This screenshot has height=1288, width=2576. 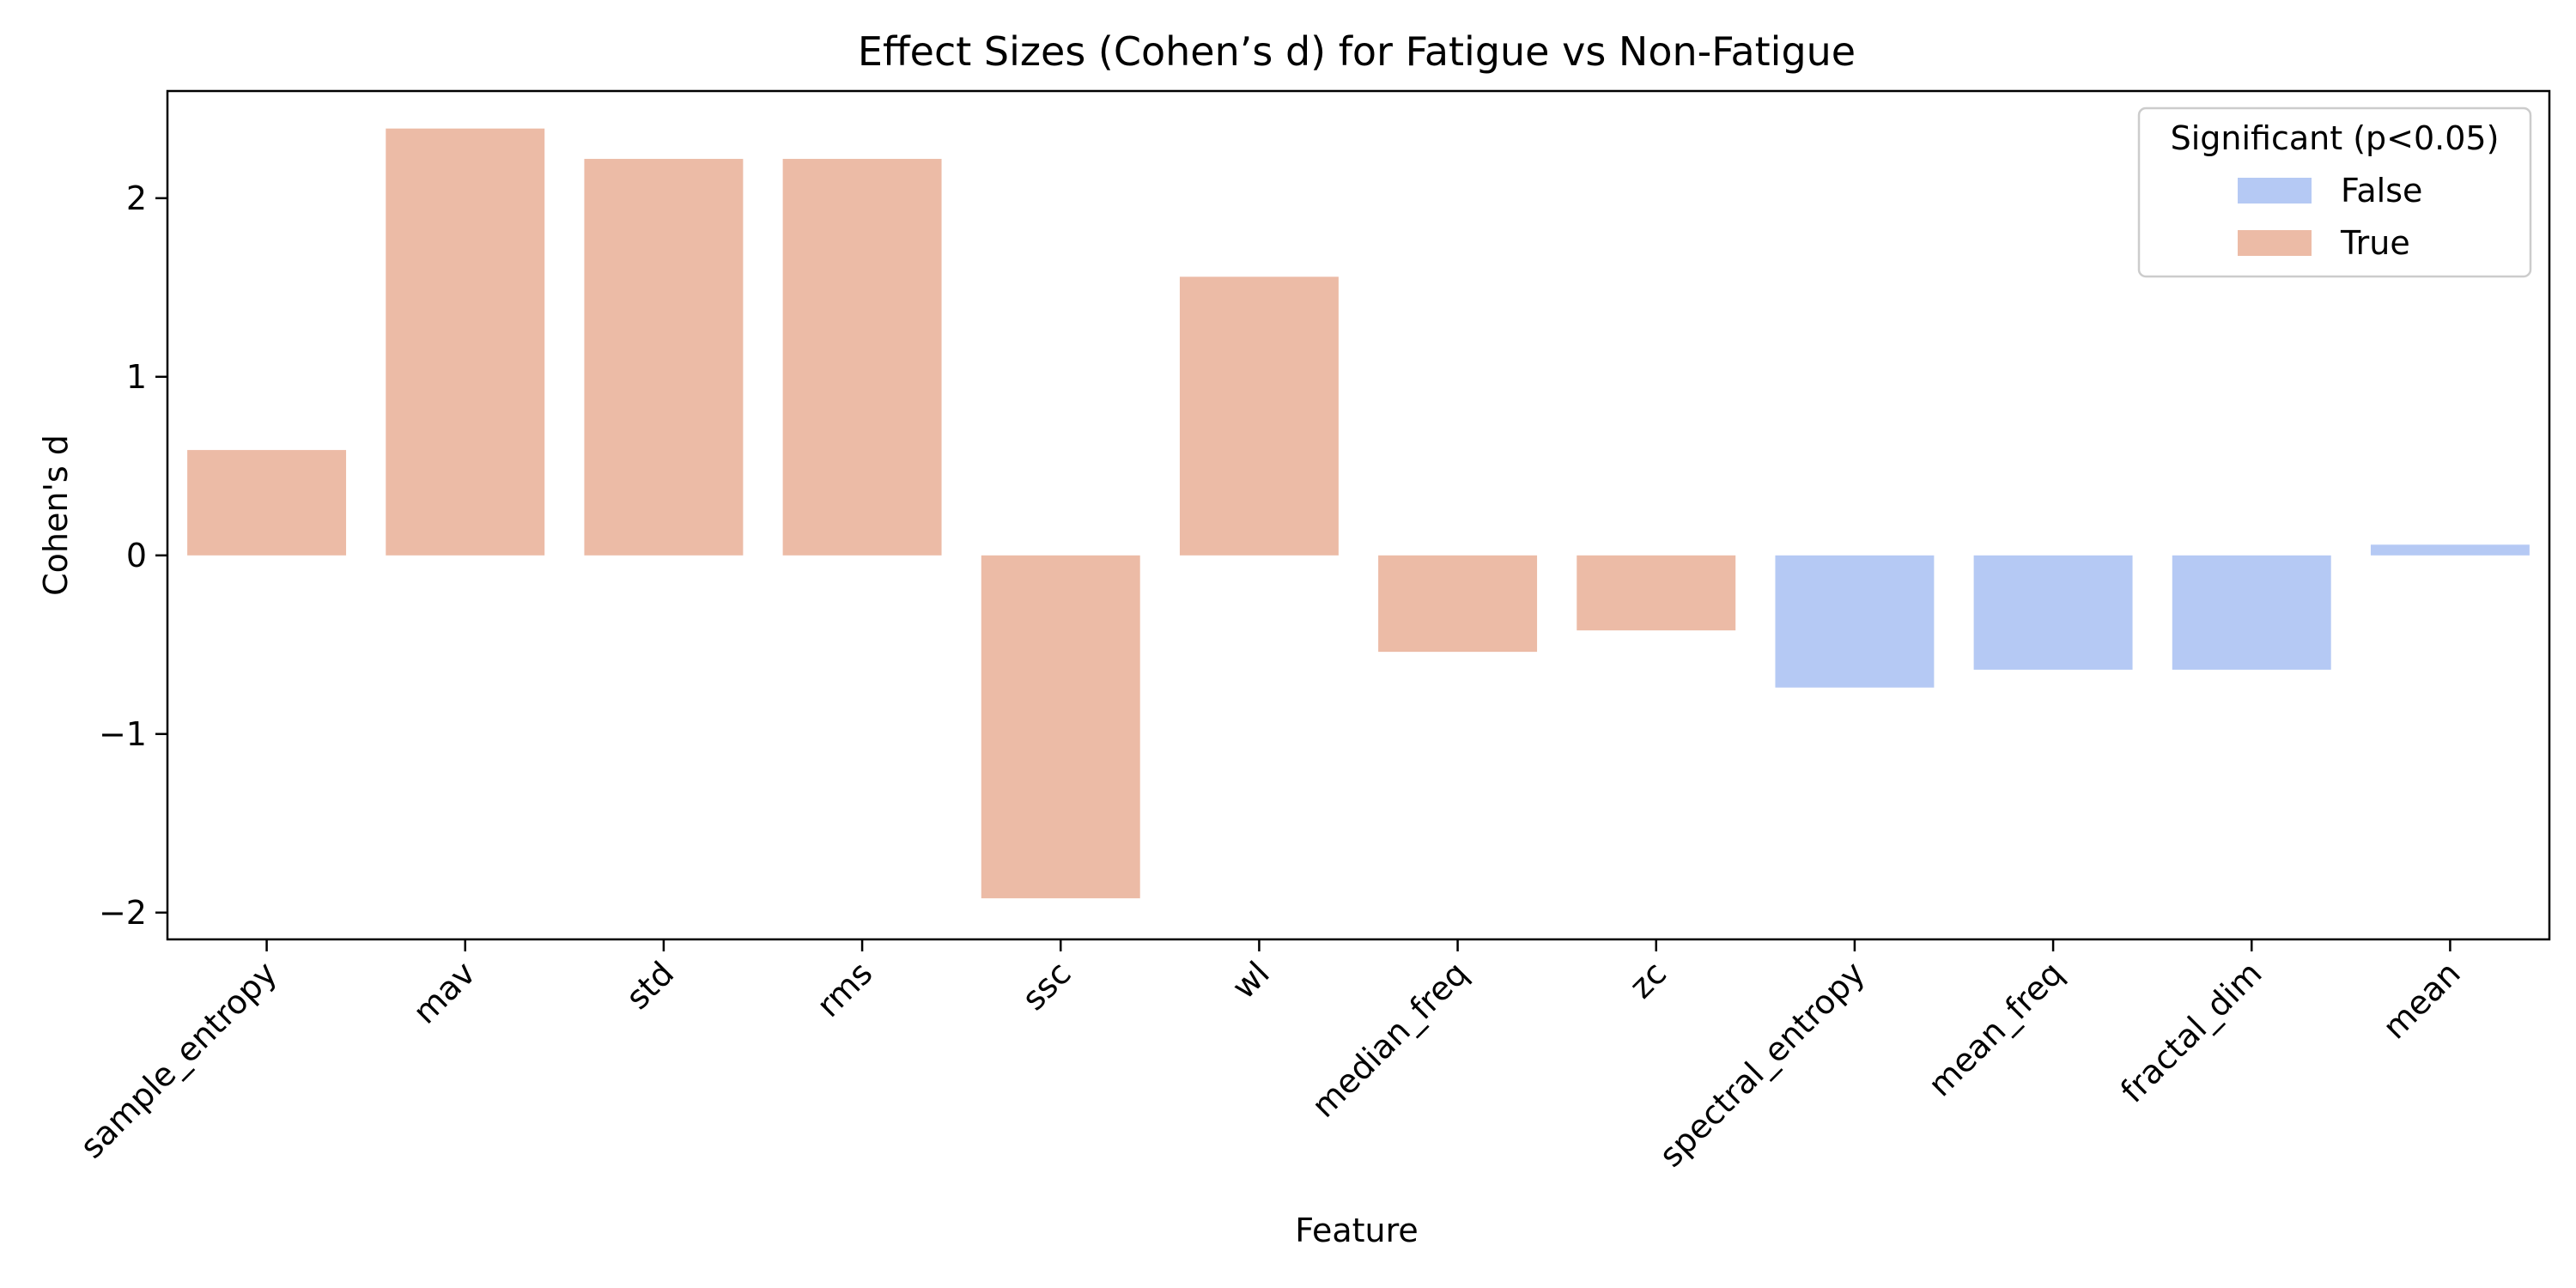 I want to click on x-tick-label-mean_freq: mean_freq, so click(x=1996, y=1028).